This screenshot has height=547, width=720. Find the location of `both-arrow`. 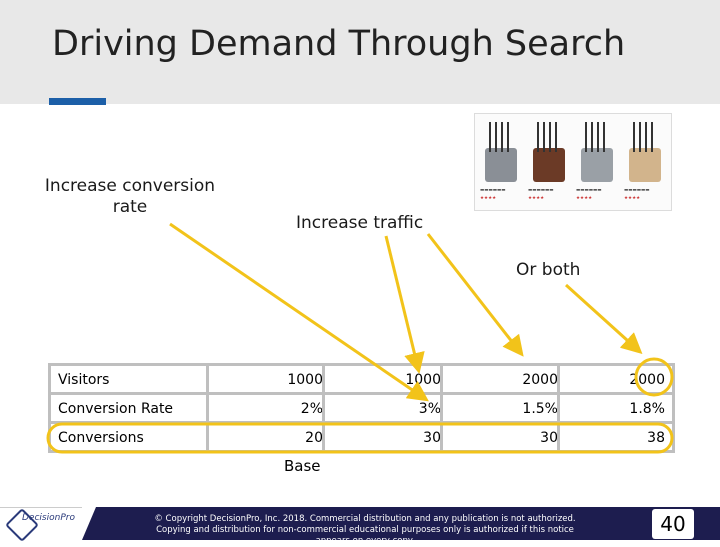

both-arrow is located at coordinates (603, 319).